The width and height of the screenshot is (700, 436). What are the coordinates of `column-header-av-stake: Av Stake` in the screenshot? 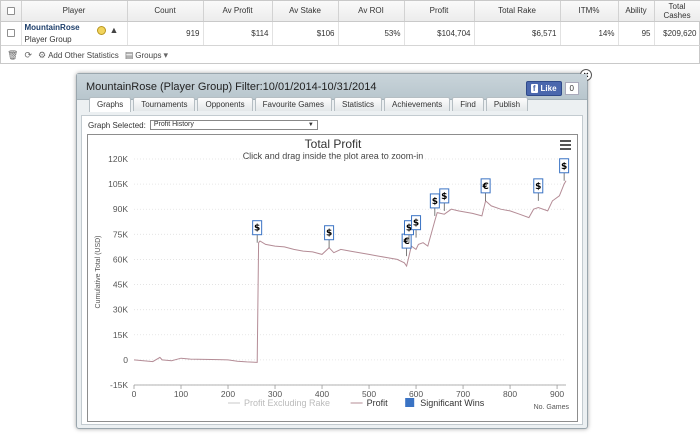 It's located at (305, 11).